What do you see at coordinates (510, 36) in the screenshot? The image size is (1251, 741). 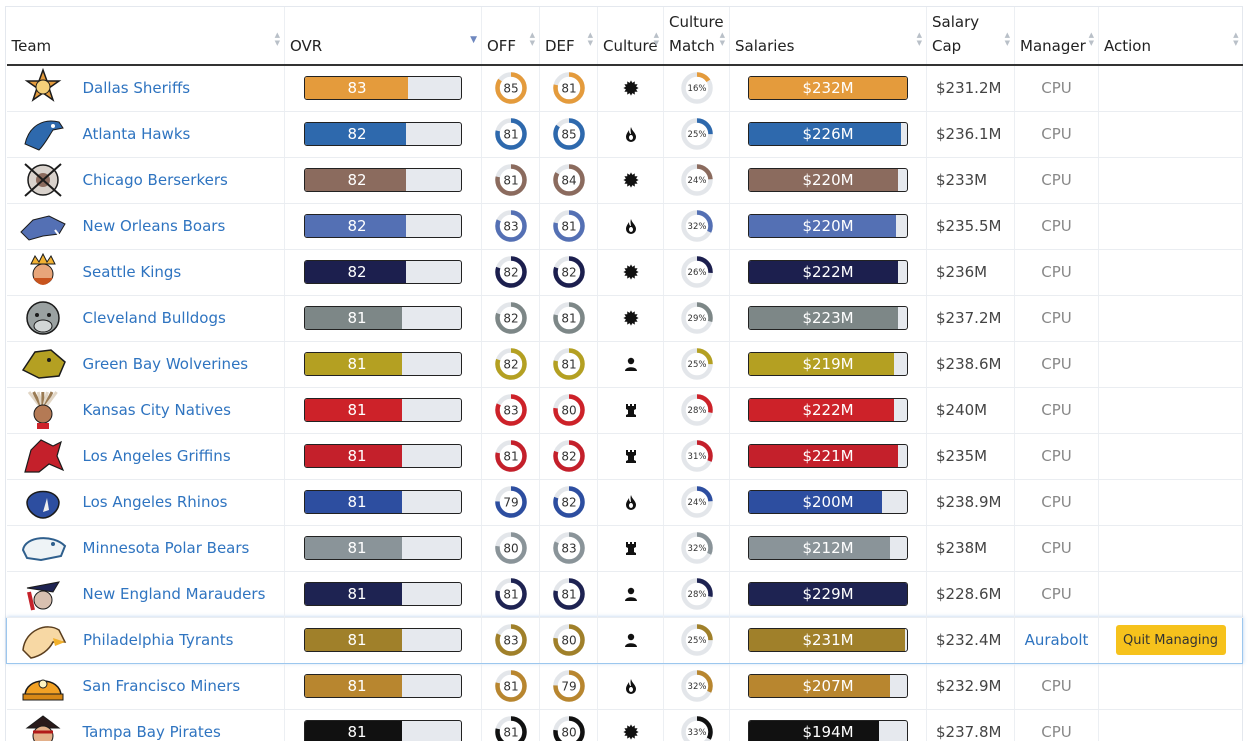 I see `column-header-off: OFF ▲ ▼` at bounding box center [510, 36].